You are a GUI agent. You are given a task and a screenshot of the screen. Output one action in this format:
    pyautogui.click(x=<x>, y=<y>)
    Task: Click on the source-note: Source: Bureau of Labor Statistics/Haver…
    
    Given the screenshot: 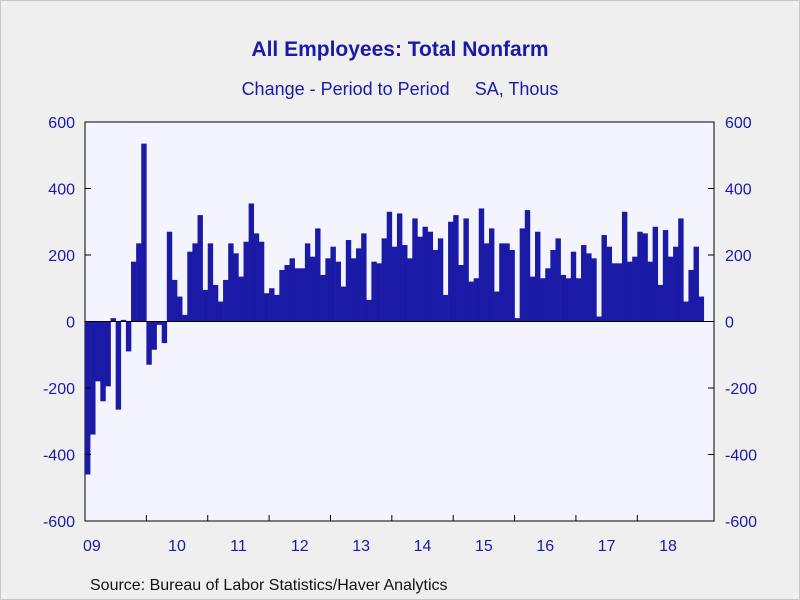 What is the action you would take?
    pyautogui.click(x=269, y=585)
    